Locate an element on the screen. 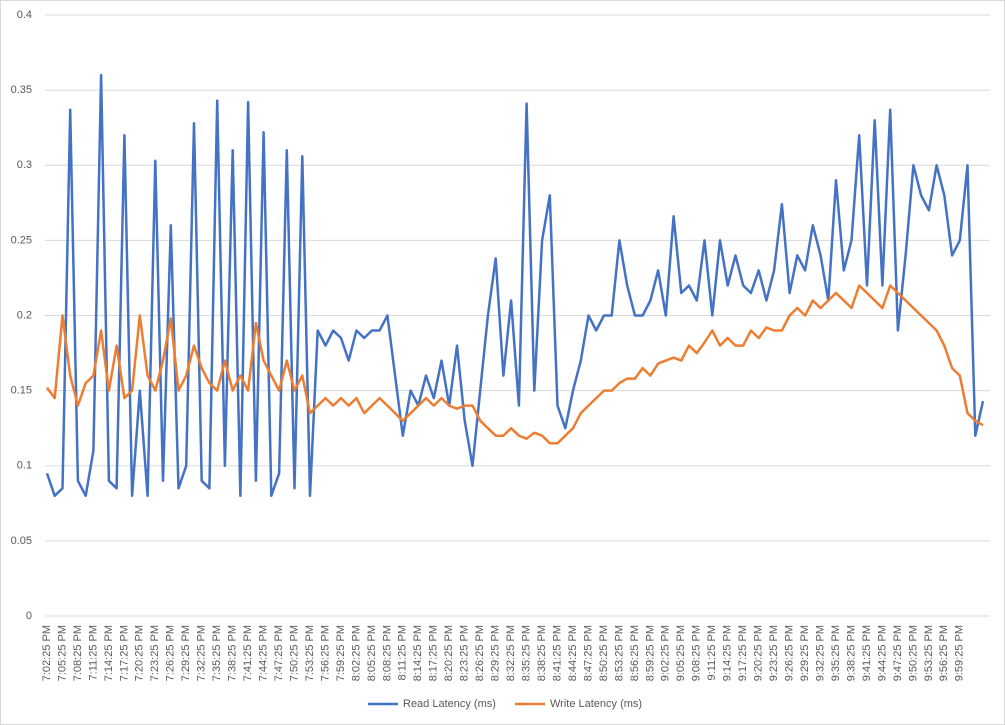  x-tick-label: 9:26:25 PM is located at coordinates (790, 653).